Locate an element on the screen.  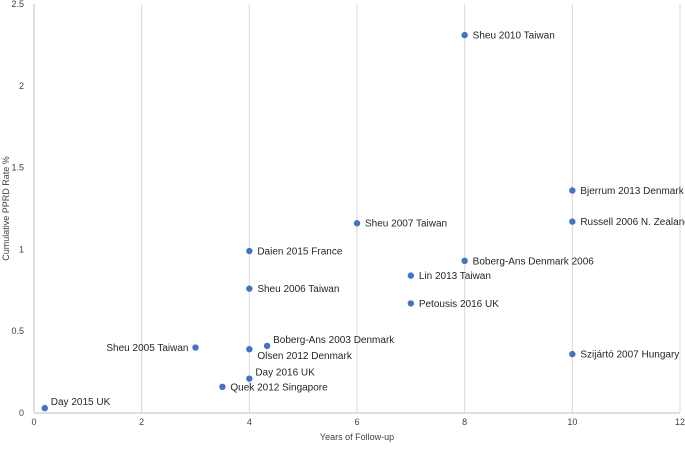
point-label: Bjerrum 2013 Denmark is located at coordinates (632, 191).